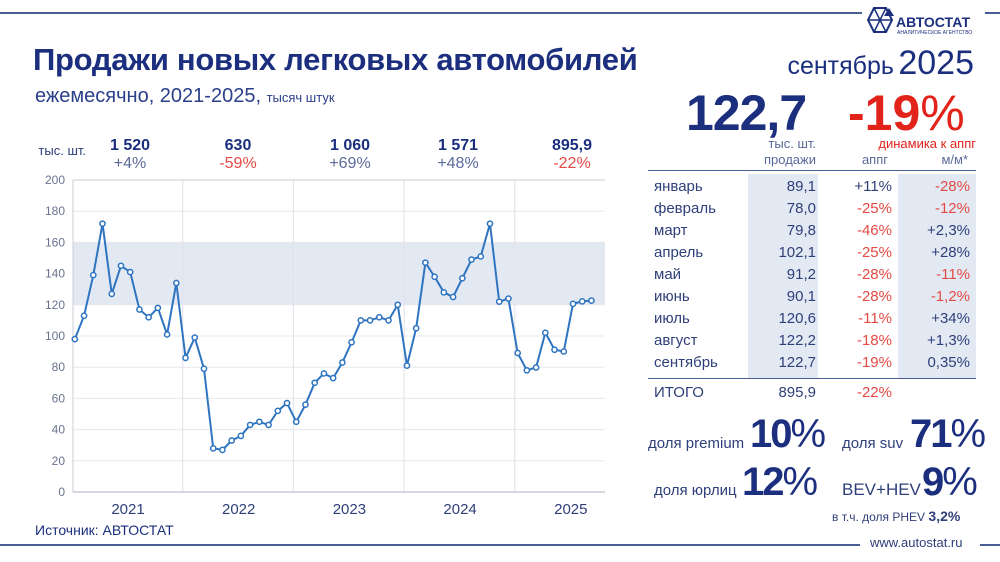  I want to click on y-tick-label: 40, so click(59, 430).